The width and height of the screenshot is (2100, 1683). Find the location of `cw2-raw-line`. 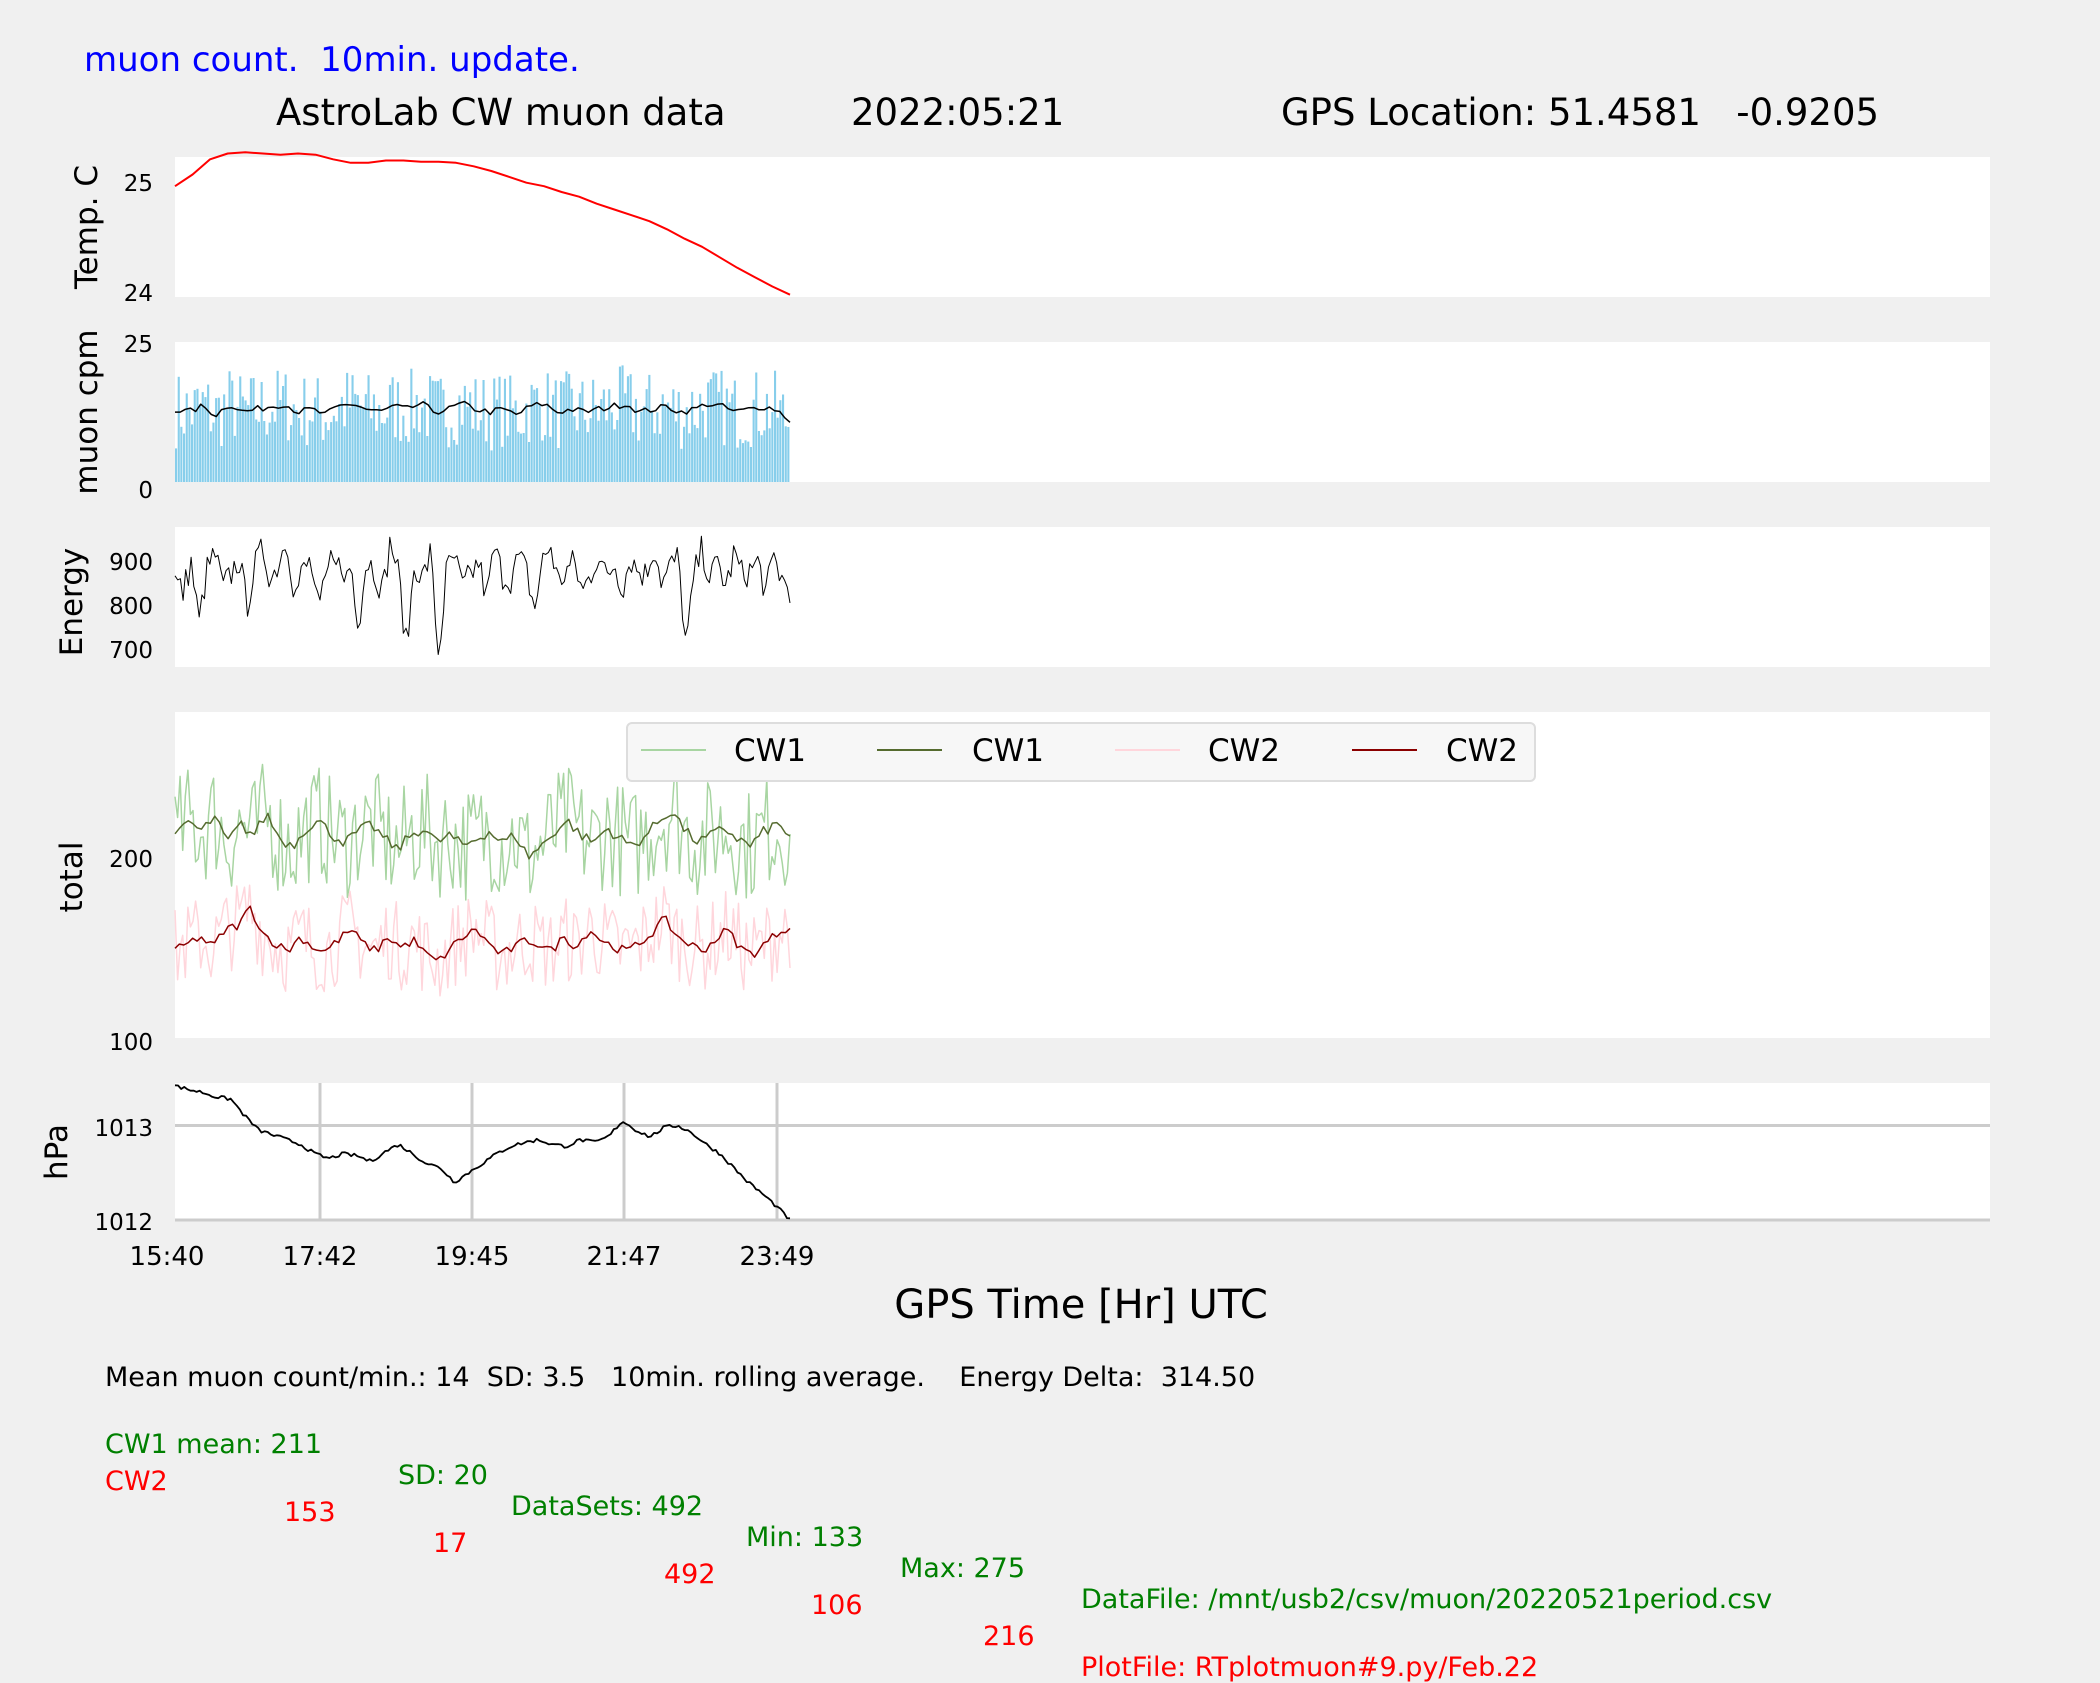

cw2-raw-line is located at coordinates (482, 940).